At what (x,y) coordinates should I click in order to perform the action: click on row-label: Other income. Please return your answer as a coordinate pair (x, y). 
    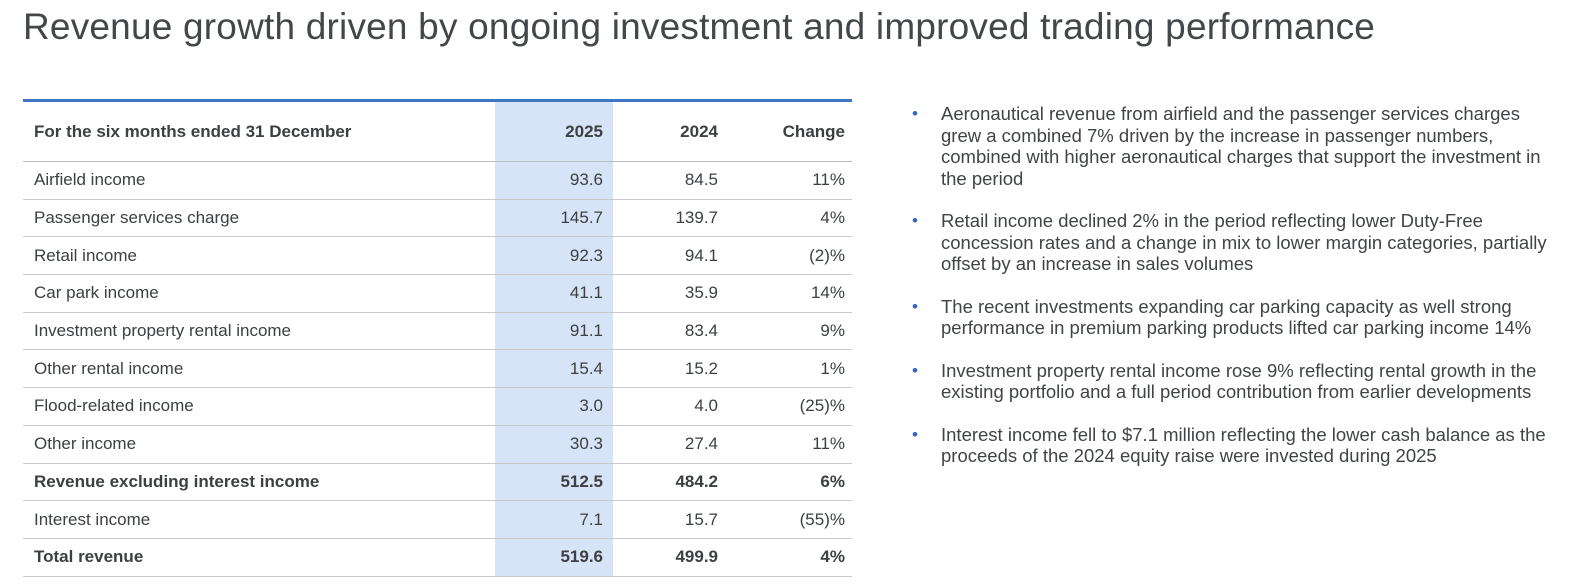
    Looking at the image, I should click on (85, 444).